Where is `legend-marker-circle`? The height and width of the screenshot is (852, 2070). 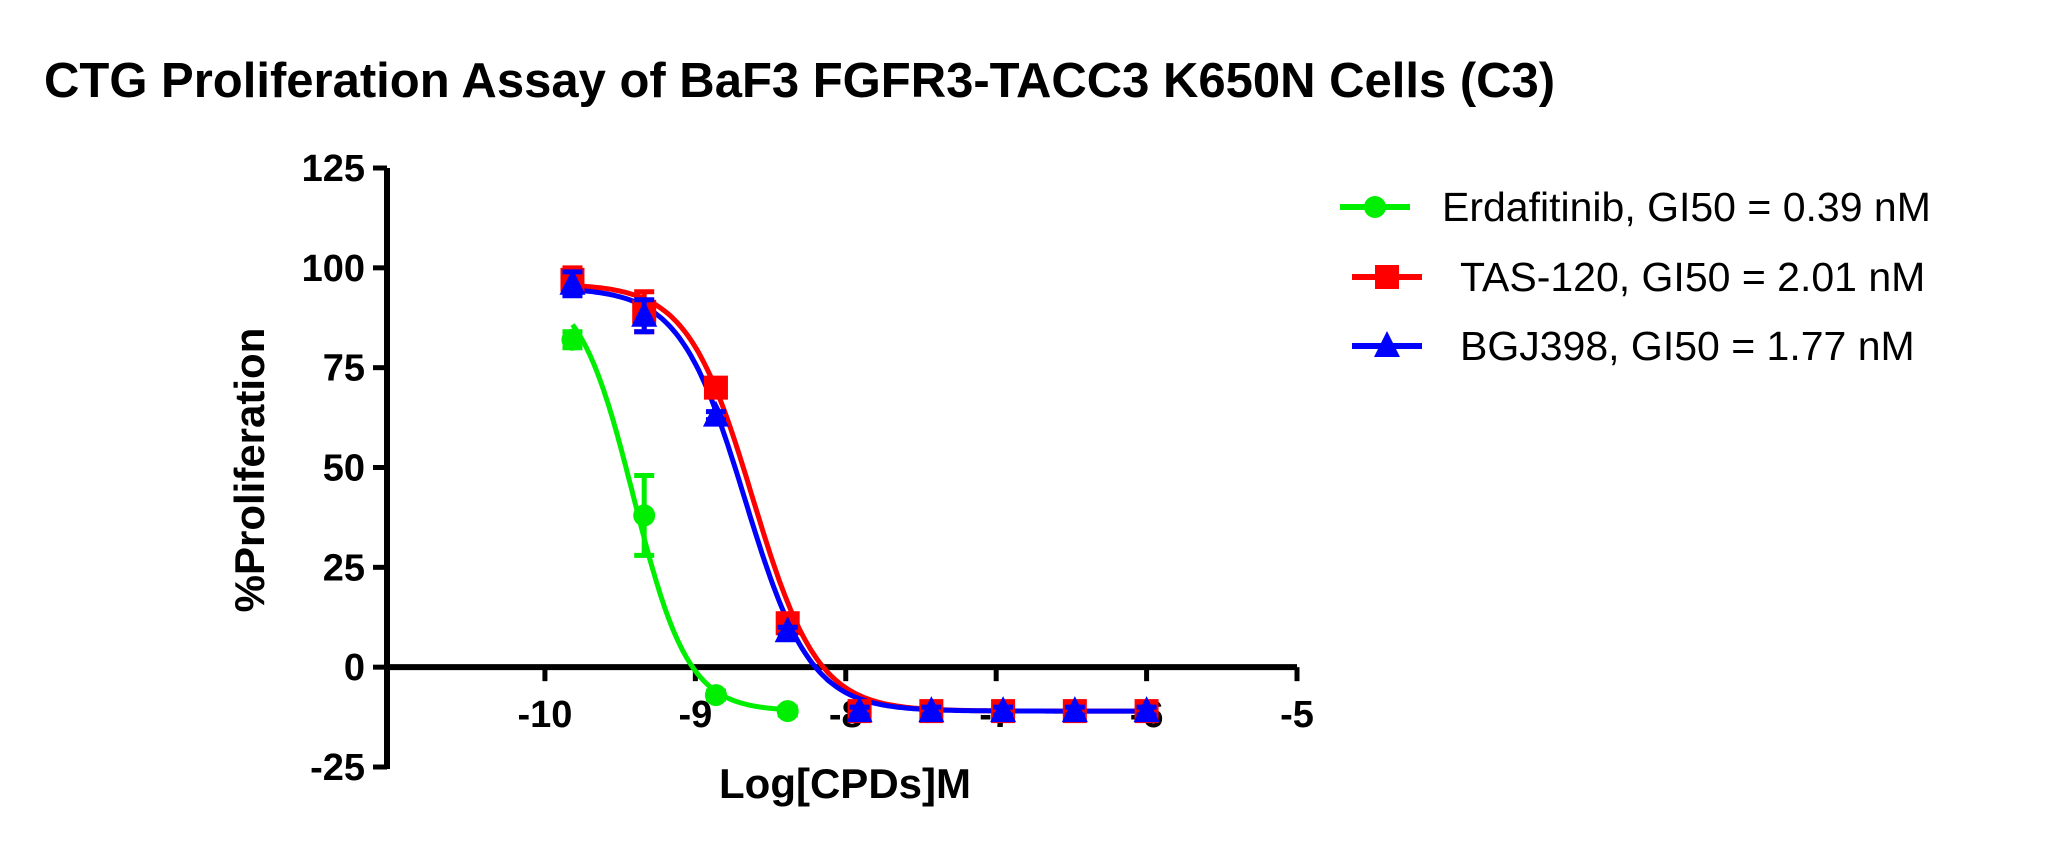
legend-marker-circle is located at coordinates (1375, 207).